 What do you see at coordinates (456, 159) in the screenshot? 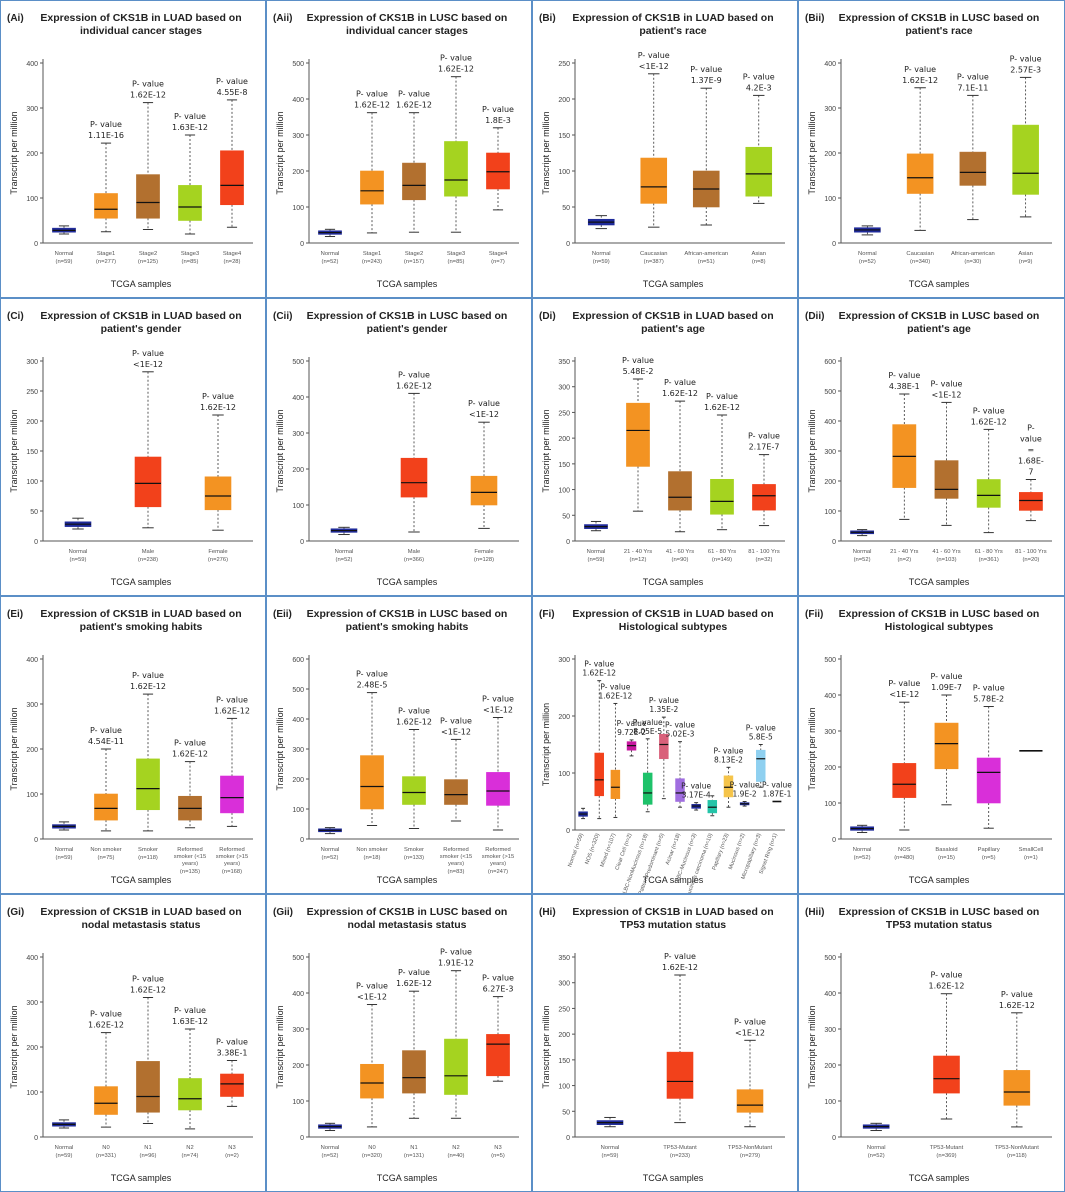
I see `box-group: P- value 1.62E-12 Stage3 (n=85)` at bounding box center [456, 159].